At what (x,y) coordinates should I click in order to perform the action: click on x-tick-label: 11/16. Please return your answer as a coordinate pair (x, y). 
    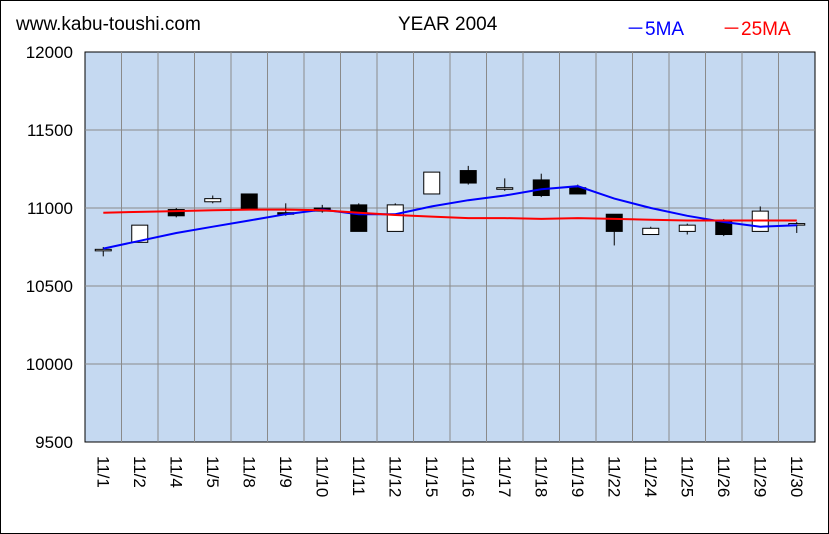
    Looking at the image, I should click on (467, 476).